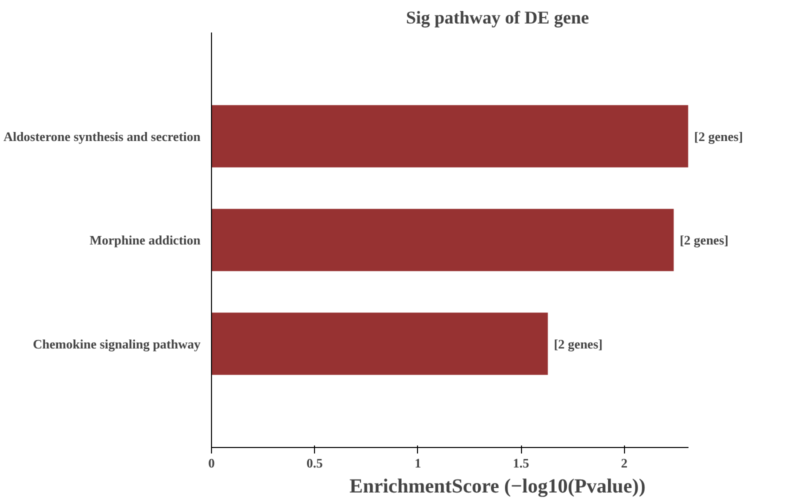  I want to click on x-tick-label: 0, so click(211, 463).